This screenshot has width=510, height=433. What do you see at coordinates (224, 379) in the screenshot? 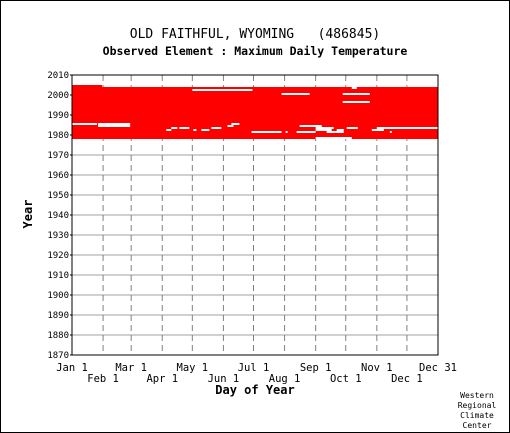
I see `x-tick-label: Jun 1` at bounding box center [224, 379].